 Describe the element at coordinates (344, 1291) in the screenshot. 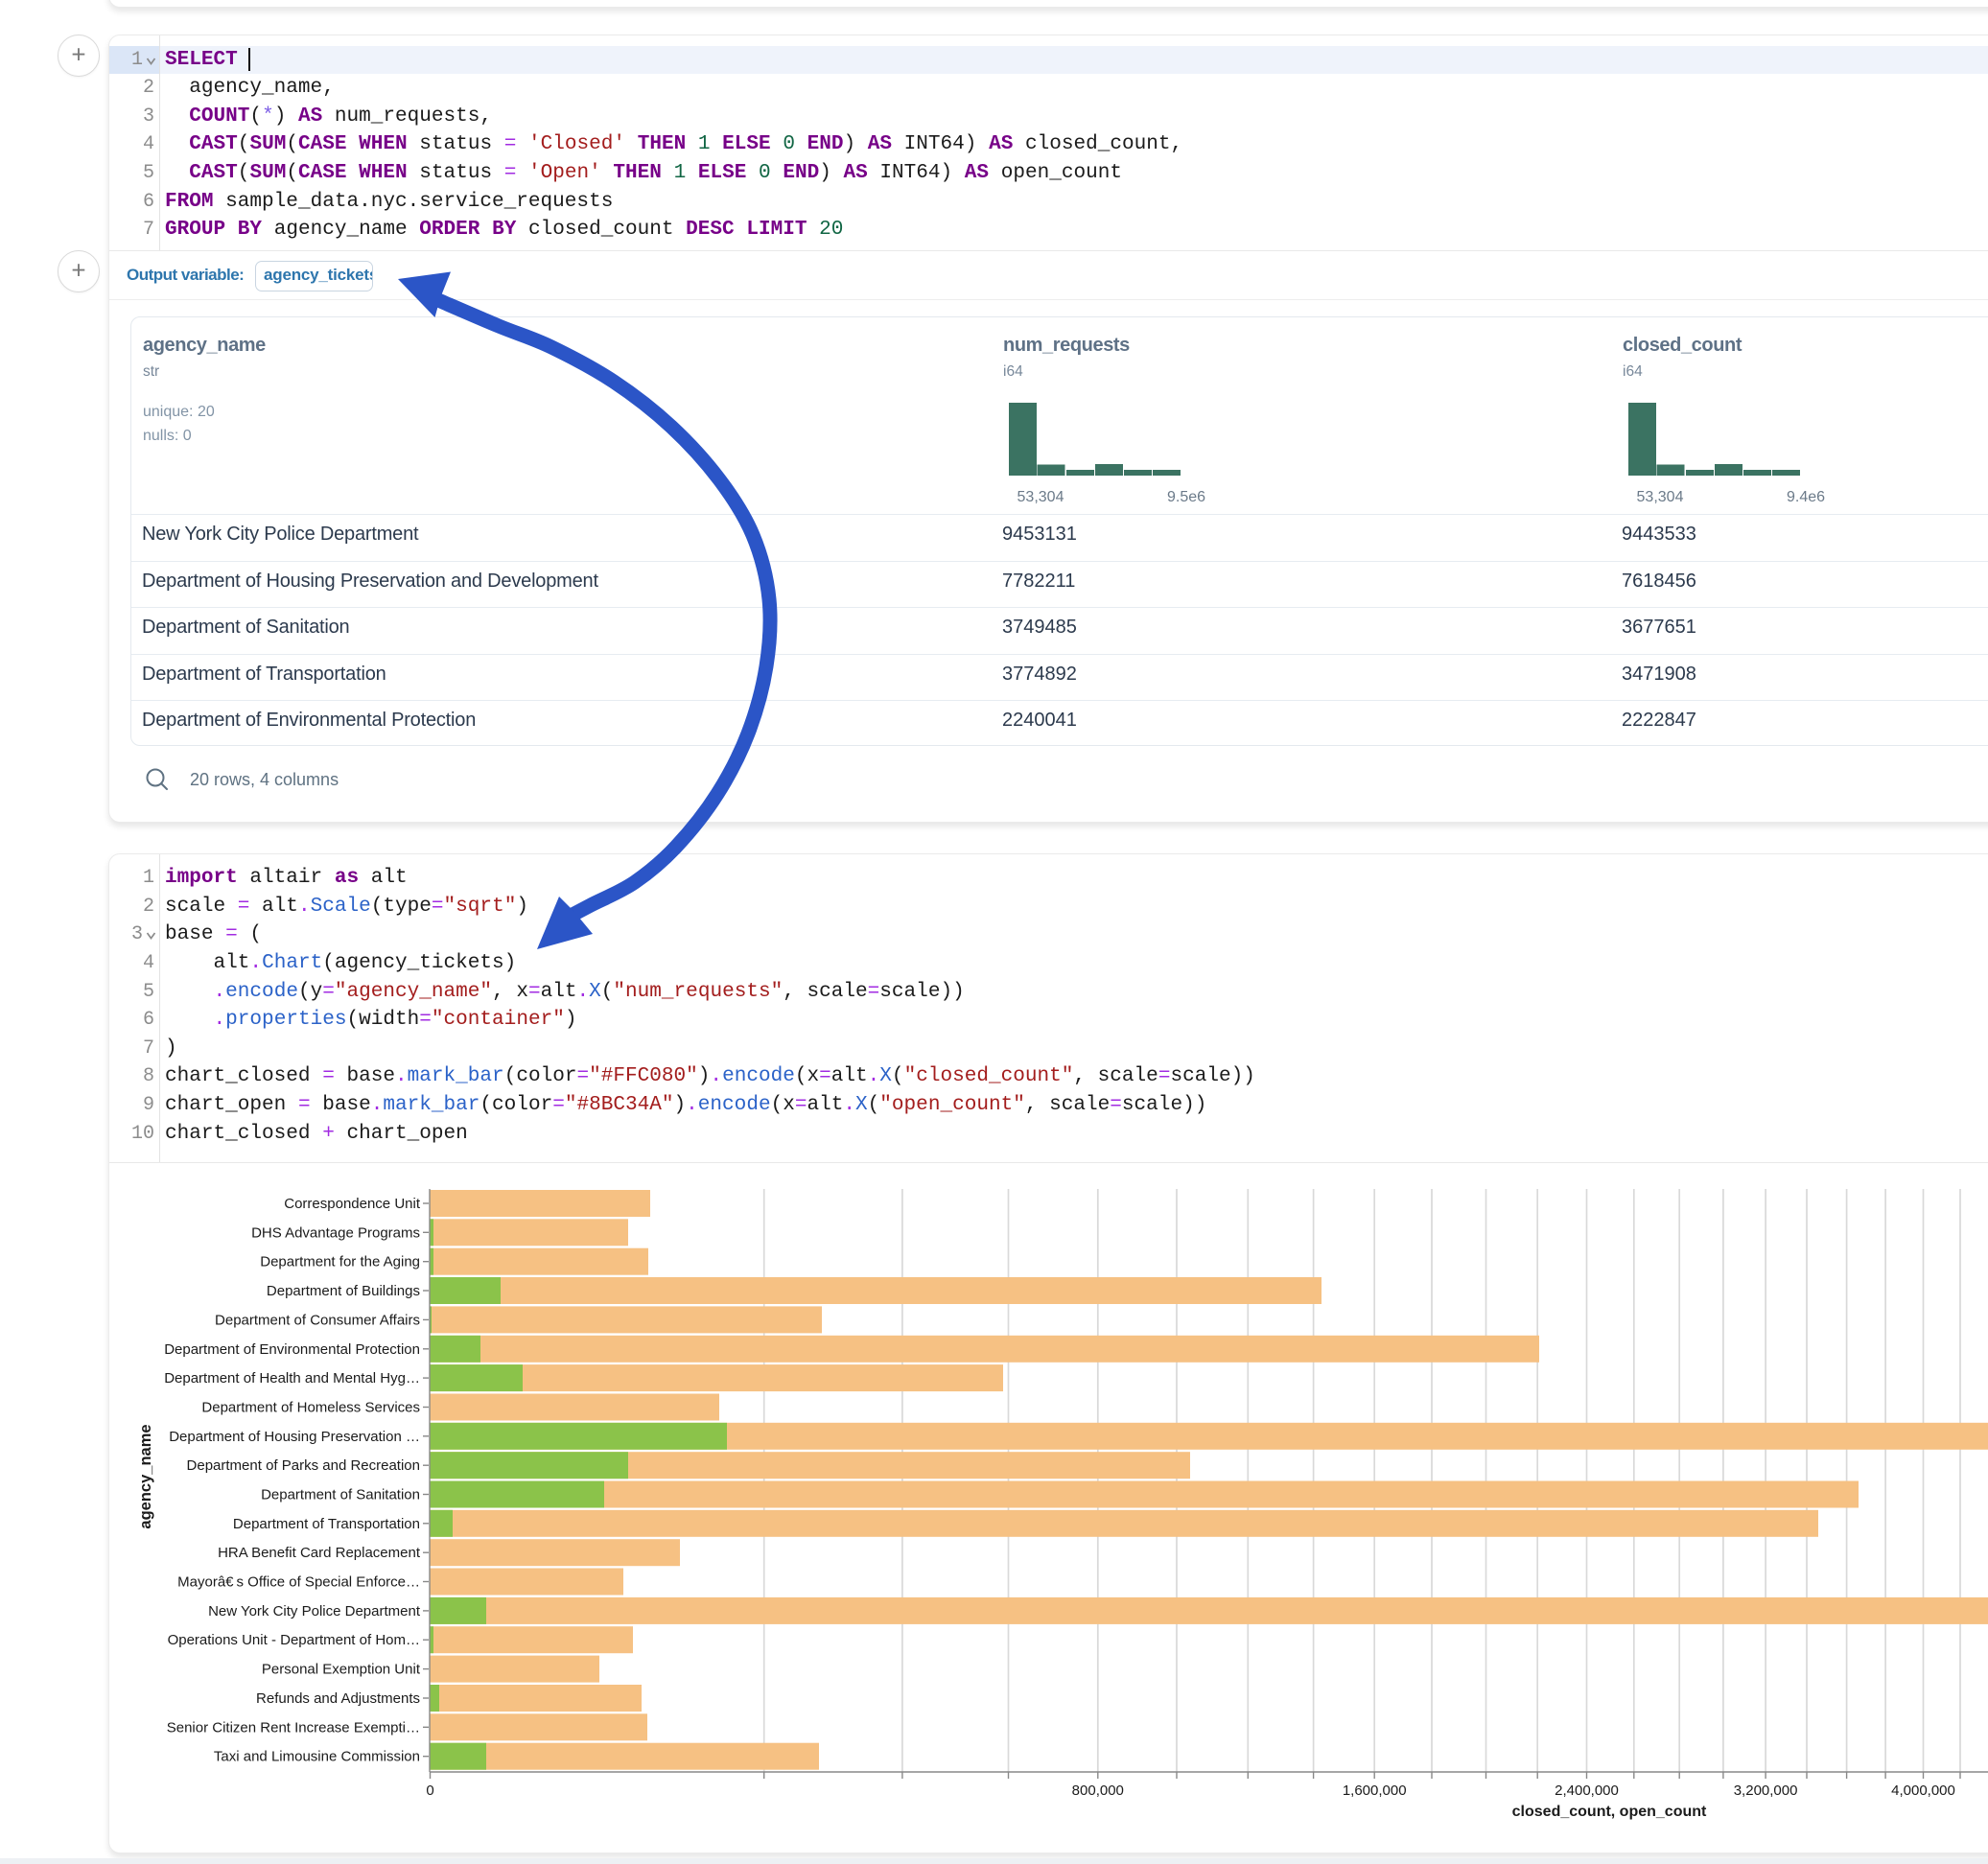

I see `svg-text: Department of Buildings` at that location.